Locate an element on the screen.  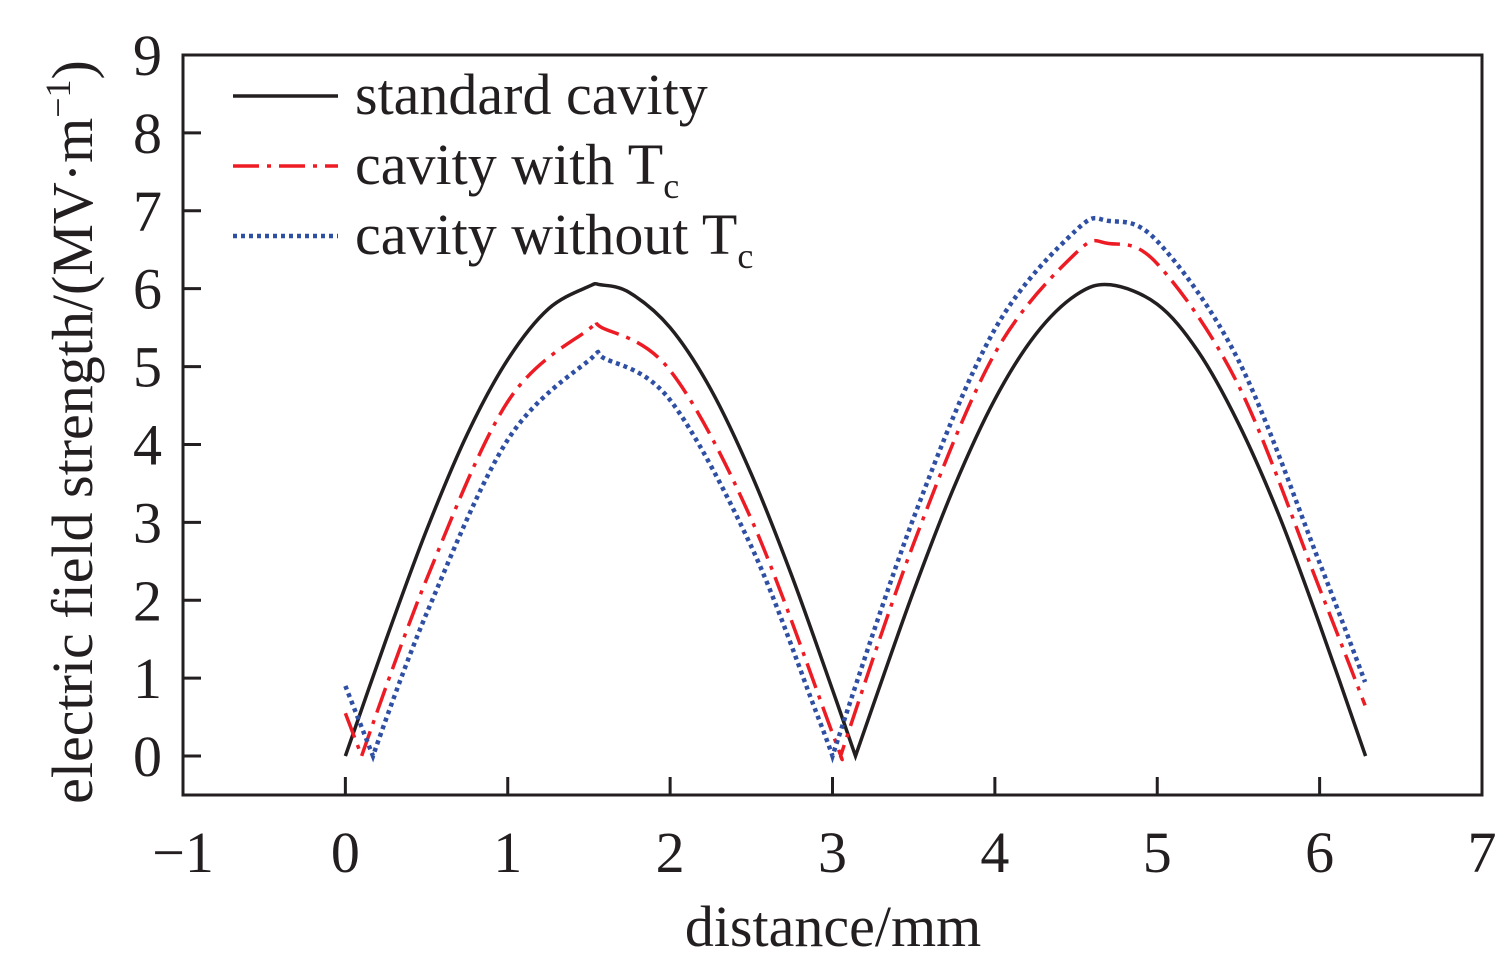
legend-label-text: cavity with T is located at coordinates (509, 164).